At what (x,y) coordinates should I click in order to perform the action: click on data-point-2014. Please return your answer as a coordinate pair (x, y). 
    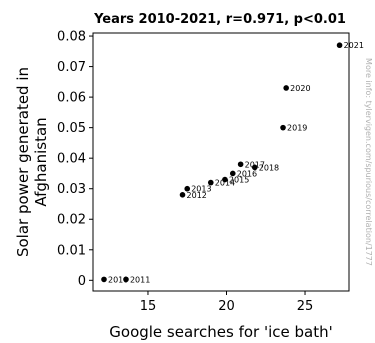
    Looking at the image, I should click on (210, 182).